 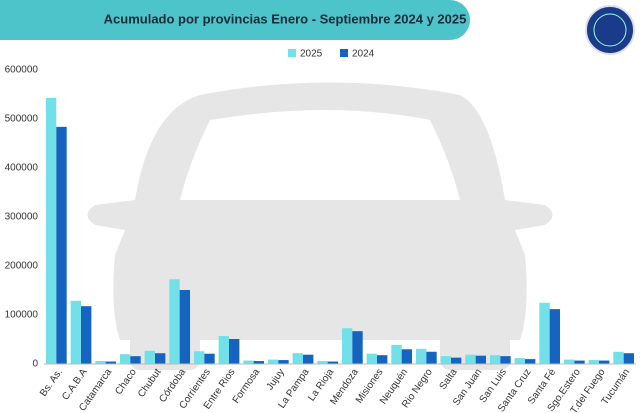 I want to click on legend-label: 2025, so click(x=311, y=54).